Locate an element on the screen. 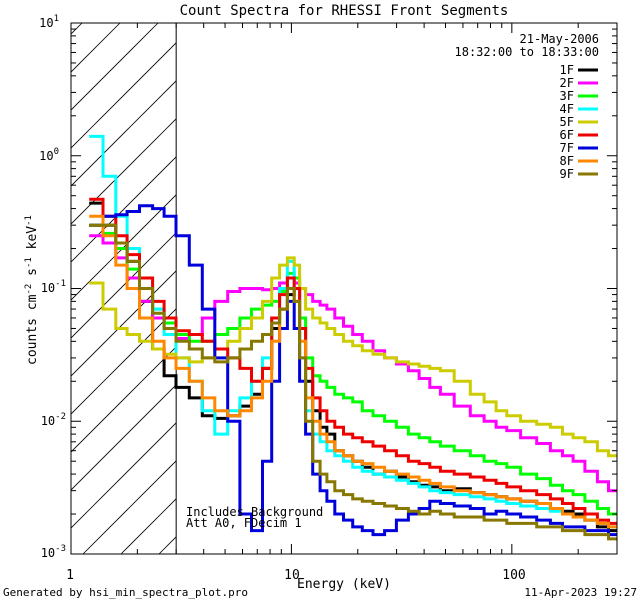 This screenshot has height=600, width=640. footer-timestamp: 11-Apr-2023 19:27 is located at coordinates (580, 592).